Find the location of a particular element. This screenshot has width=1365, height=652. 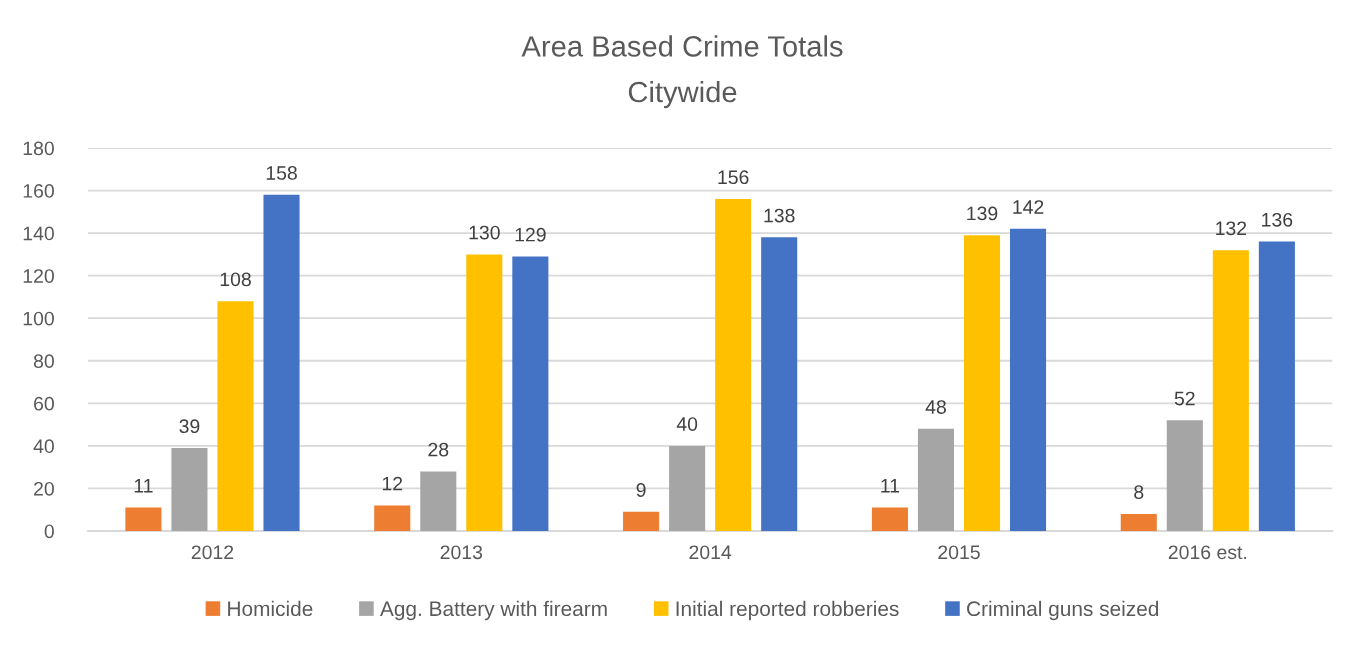

y-tick-label: 180 is located at coordinates (38, 148).